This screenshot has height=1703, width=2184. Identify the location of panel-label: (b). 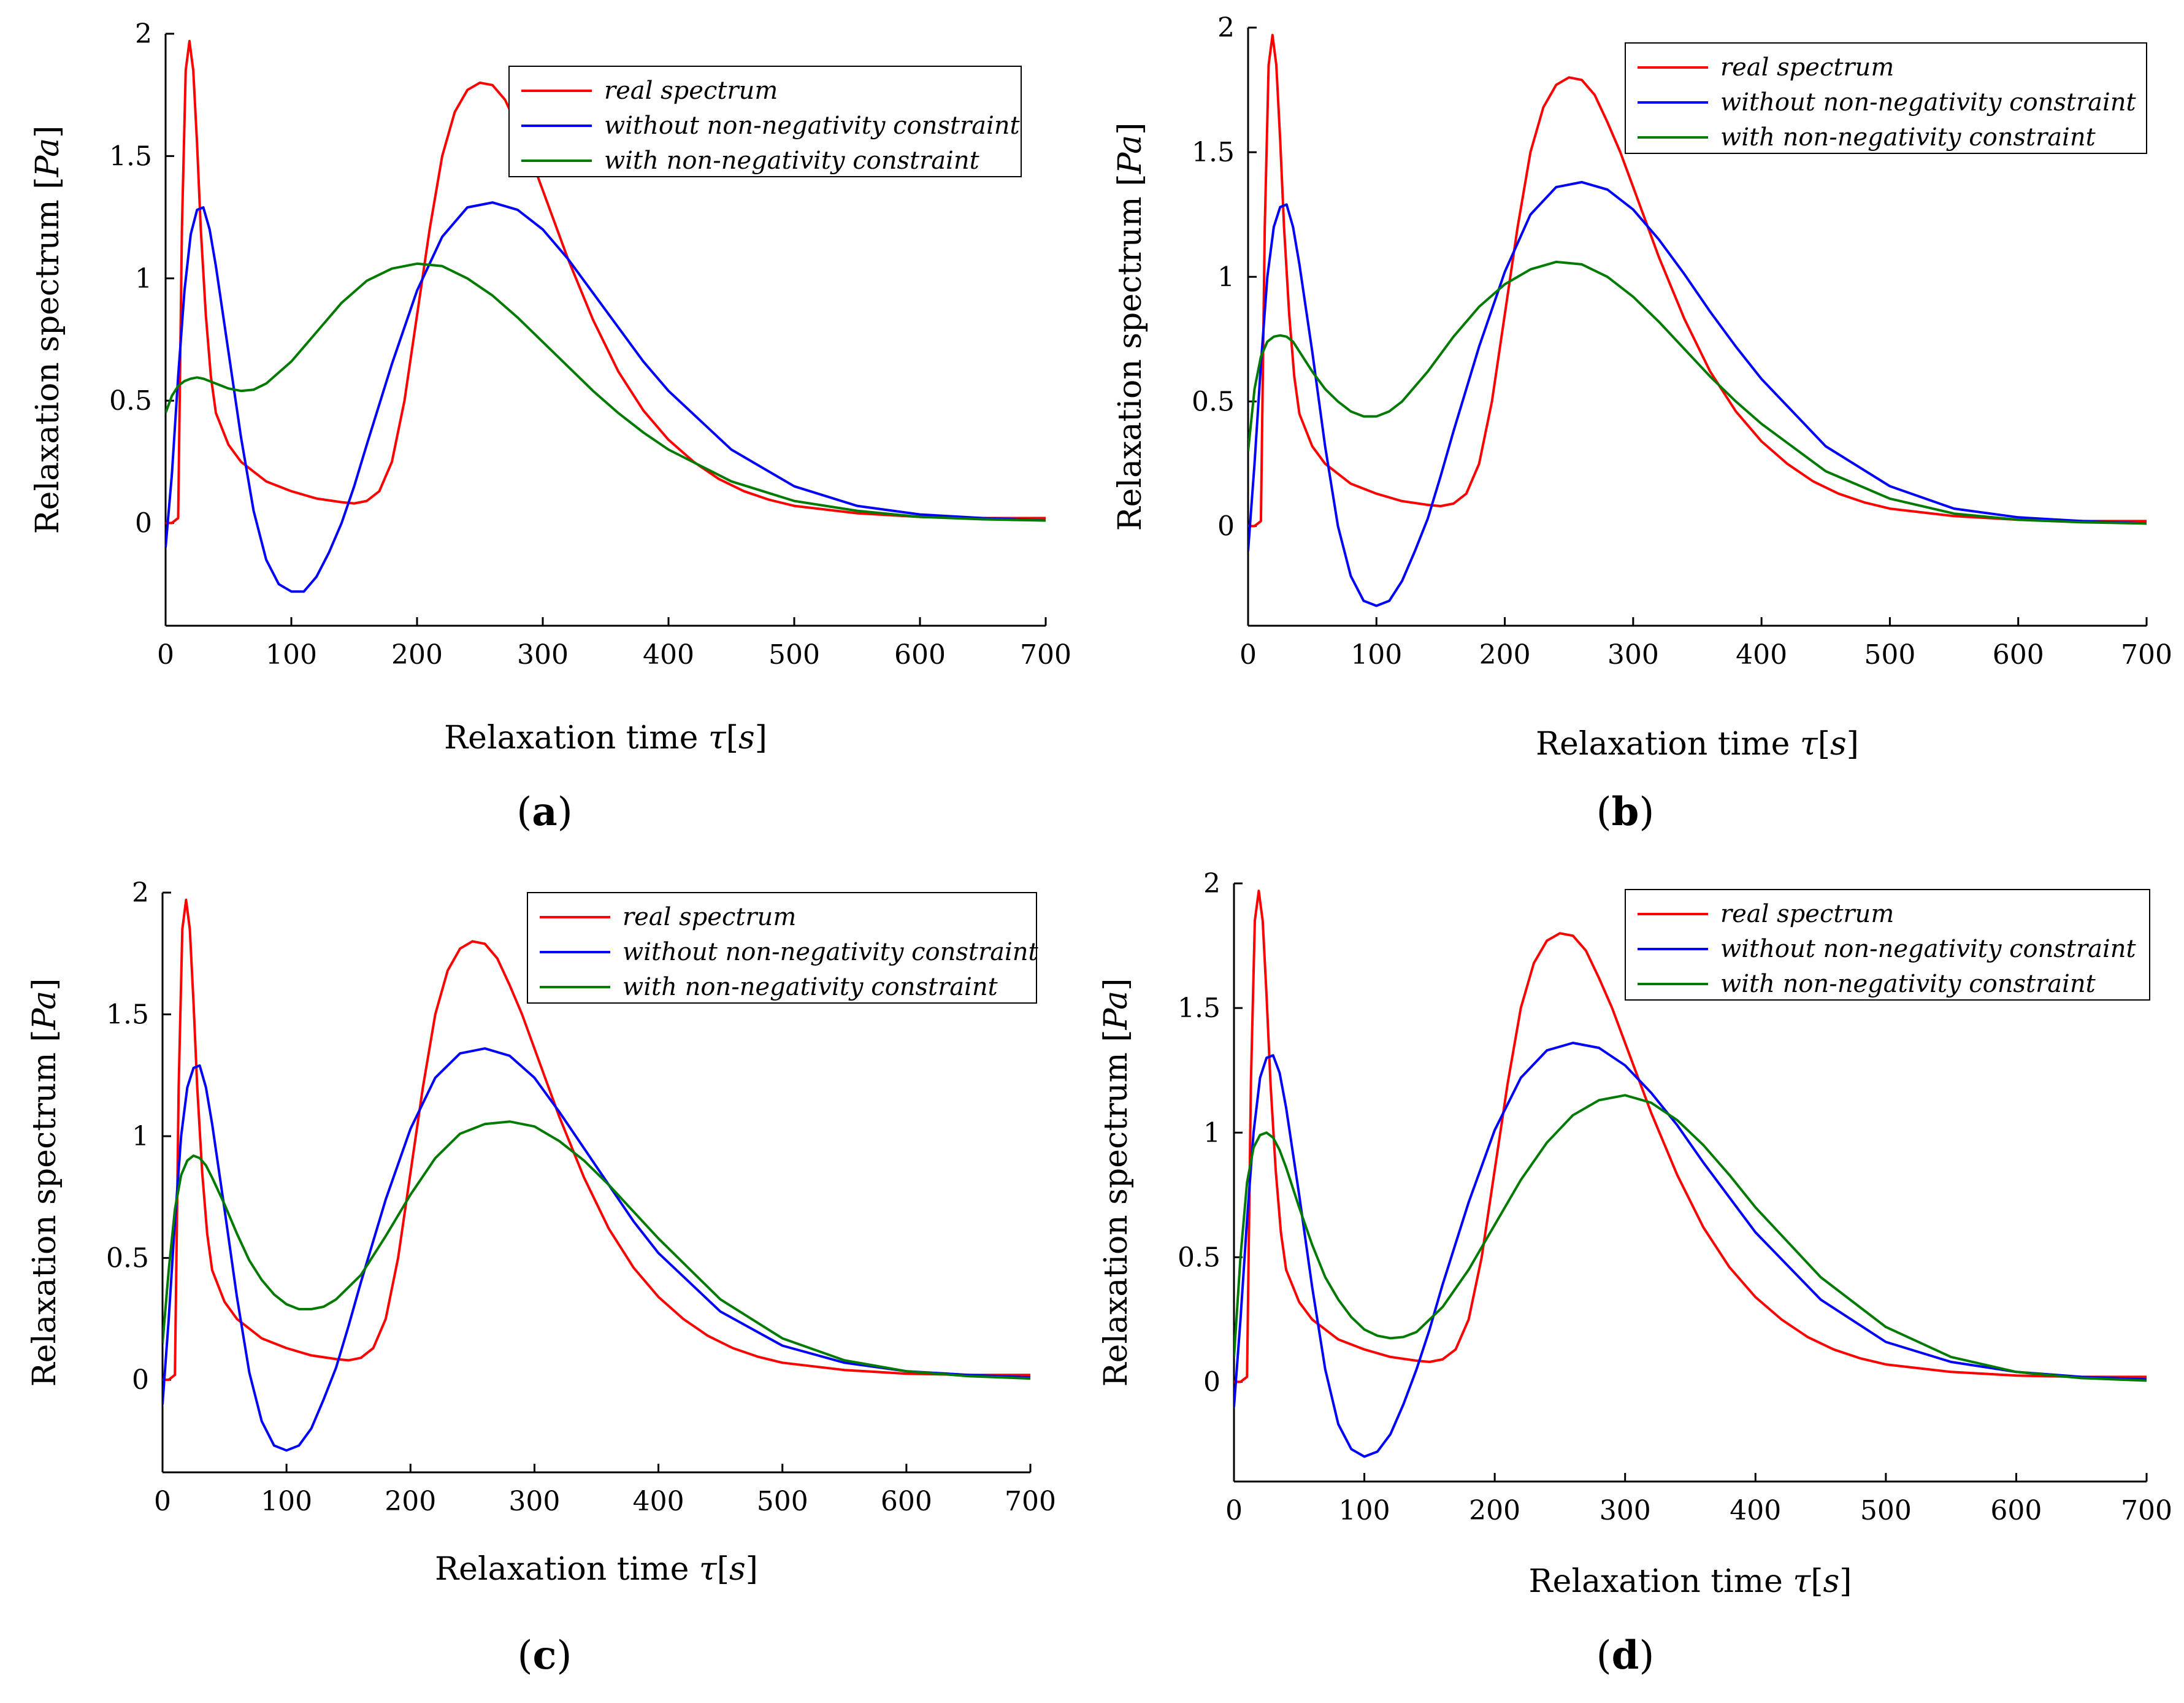
(1625, 812).